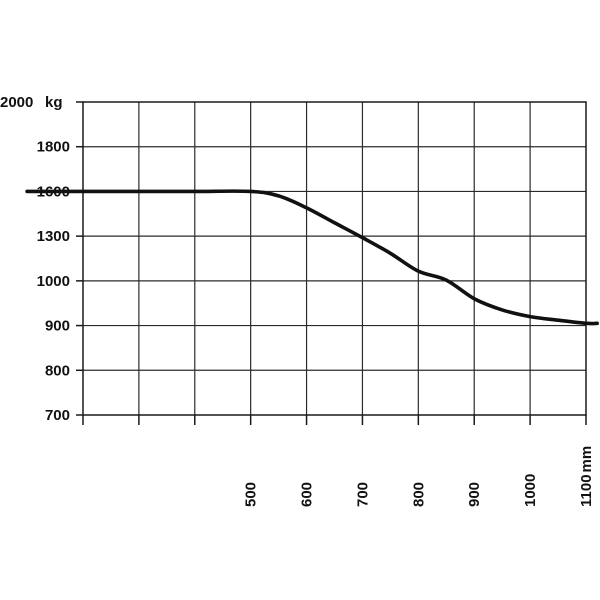 Image resolution: width=600 pixels, height=600 pixels. What do you see at coordinates (16, 102) in the screenshot?
I see `y-tick-label: 2000` at bounding box center [16, 102].